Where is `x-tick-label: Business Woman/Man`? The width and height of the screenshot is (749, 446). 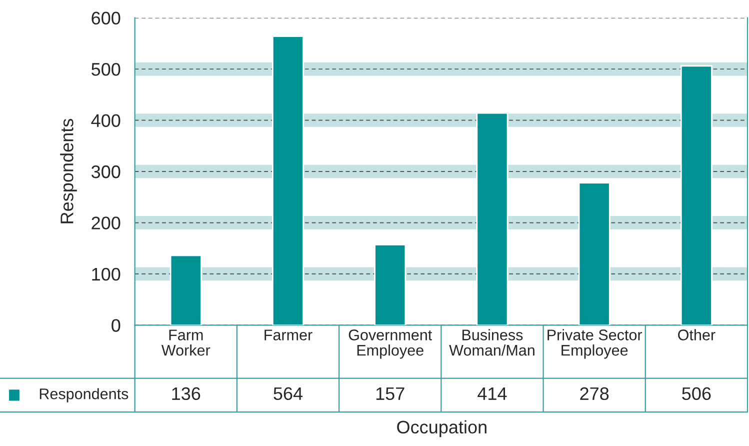 x-tick-label: Business Woman/Man is located at coordinates (491, 342).